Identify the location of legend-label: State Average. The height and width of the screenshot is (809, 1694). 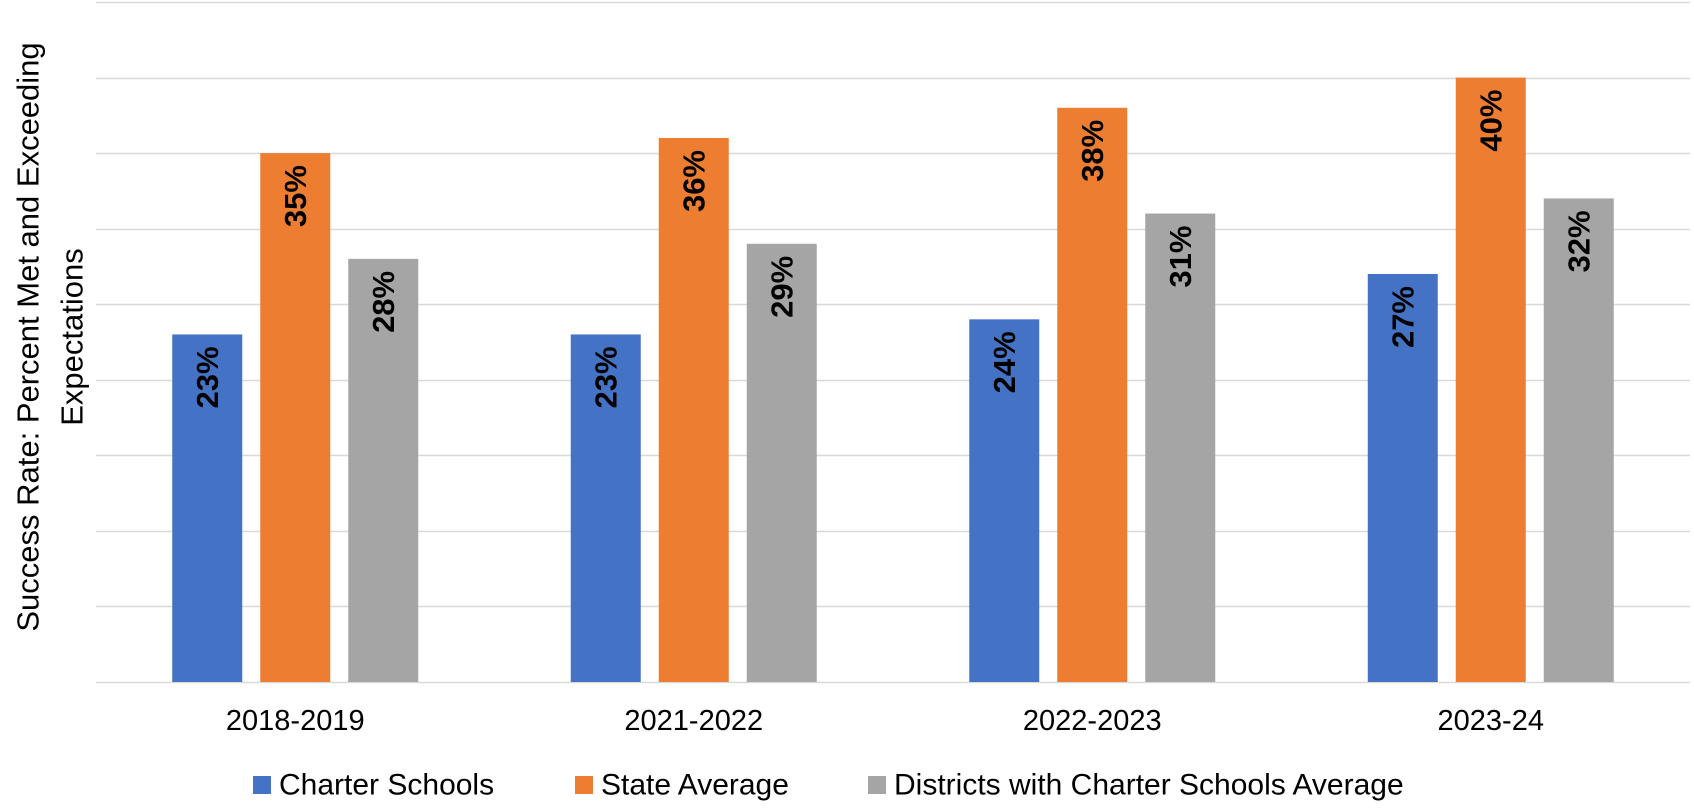
(695, 785).